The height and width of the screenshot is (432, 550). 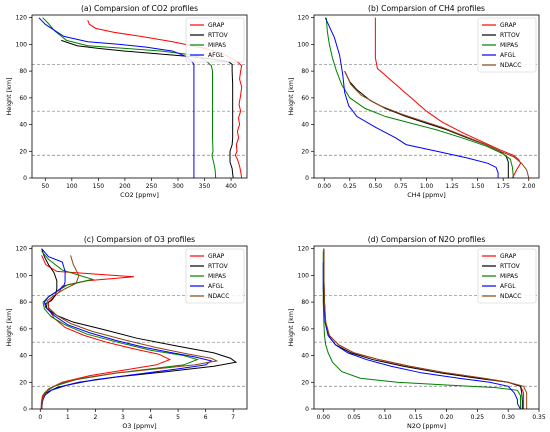 I want to click on x-axis-label: CO2 [ppmv], so click(x=139, y=195).